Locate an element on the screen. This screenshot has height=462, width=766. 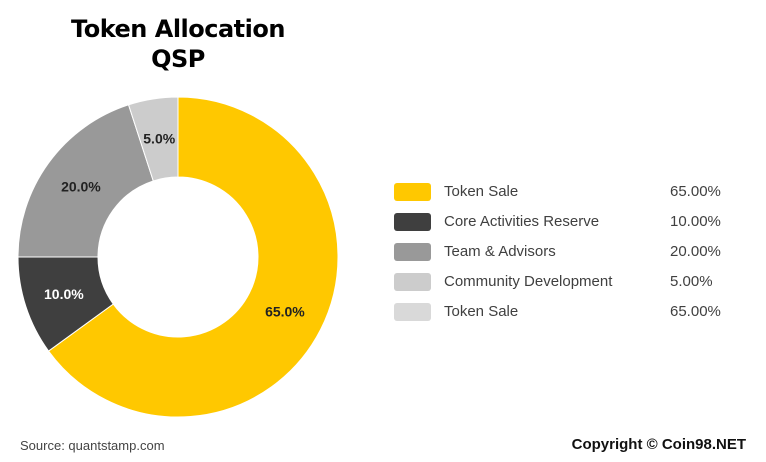
legend-item-team-advisors: Team & Advisors 20.00% is located at coordinates (574, 255).